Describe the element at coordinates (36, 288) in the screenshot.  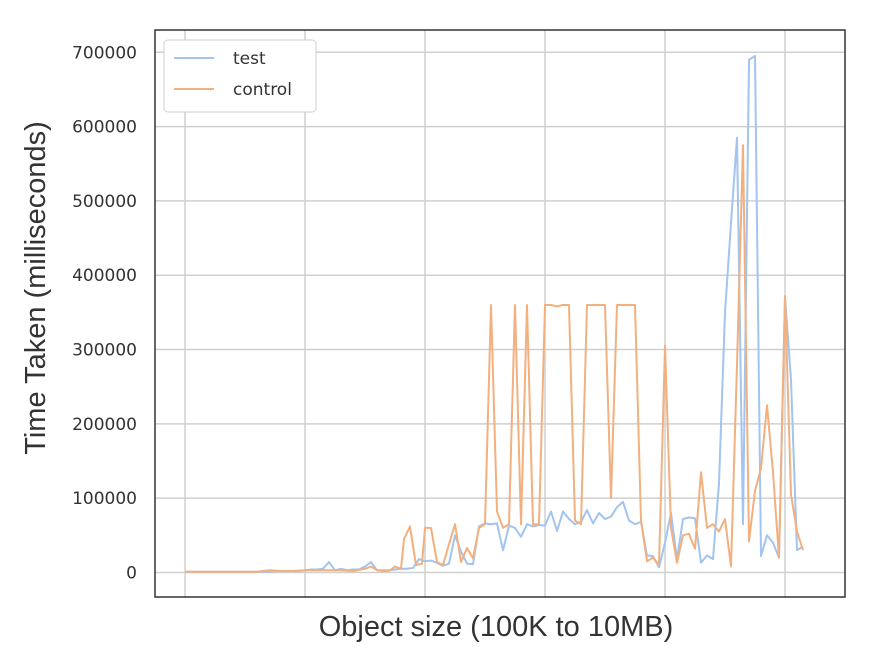
I see `y-axis-title: Time Taken (milliseconds)` at that location.